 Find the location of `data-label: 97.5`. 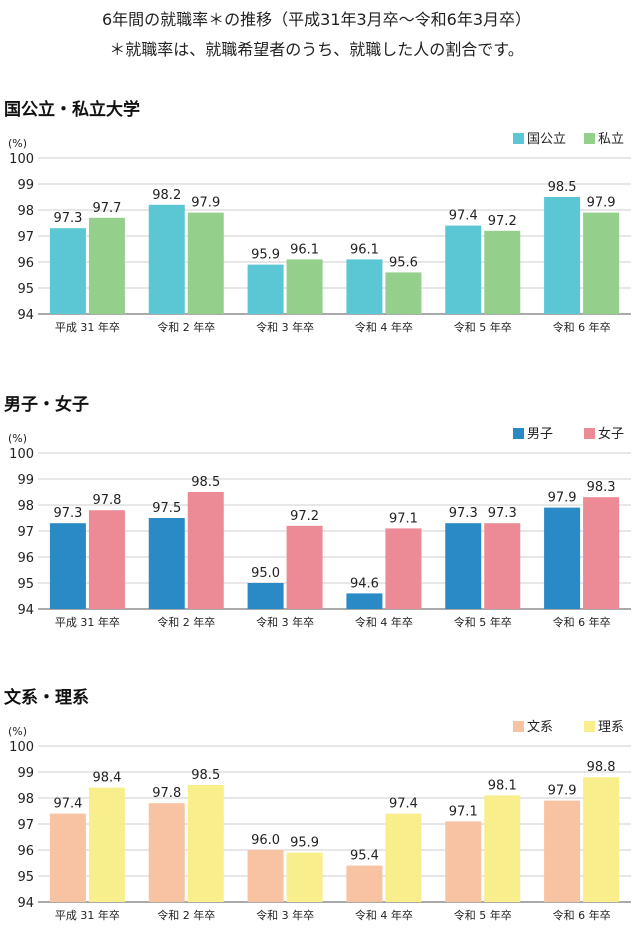

data-label: 97.5 is located at coordinates (166, 508).